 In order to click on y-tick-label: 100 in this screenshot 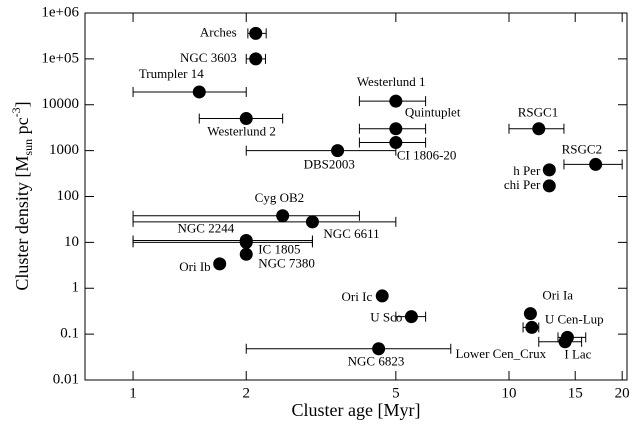, I will do `click(68, 196)`.